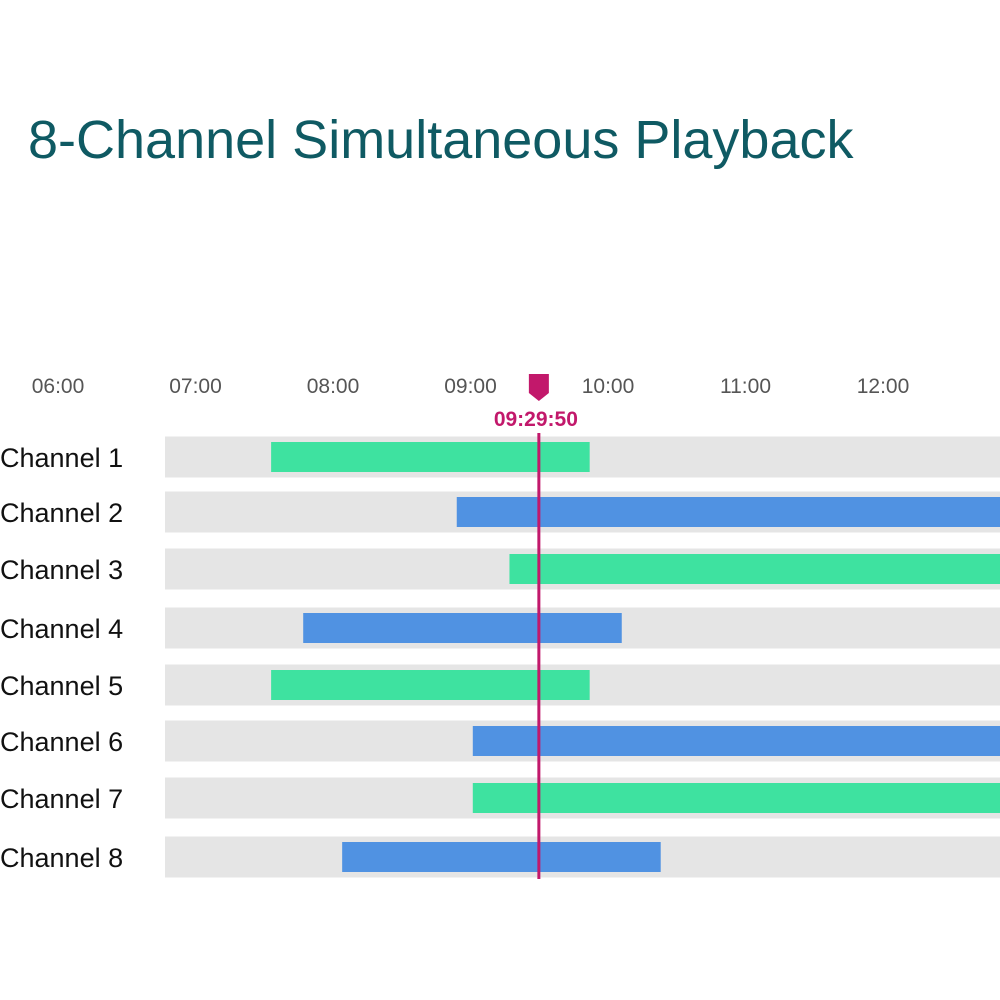 Image resolution: width=1000 pixels, height=1000 pixels. Describe the element at coordinates (745, 386) in the screenshot. I see `time-tick-label: 11:00` at that location.